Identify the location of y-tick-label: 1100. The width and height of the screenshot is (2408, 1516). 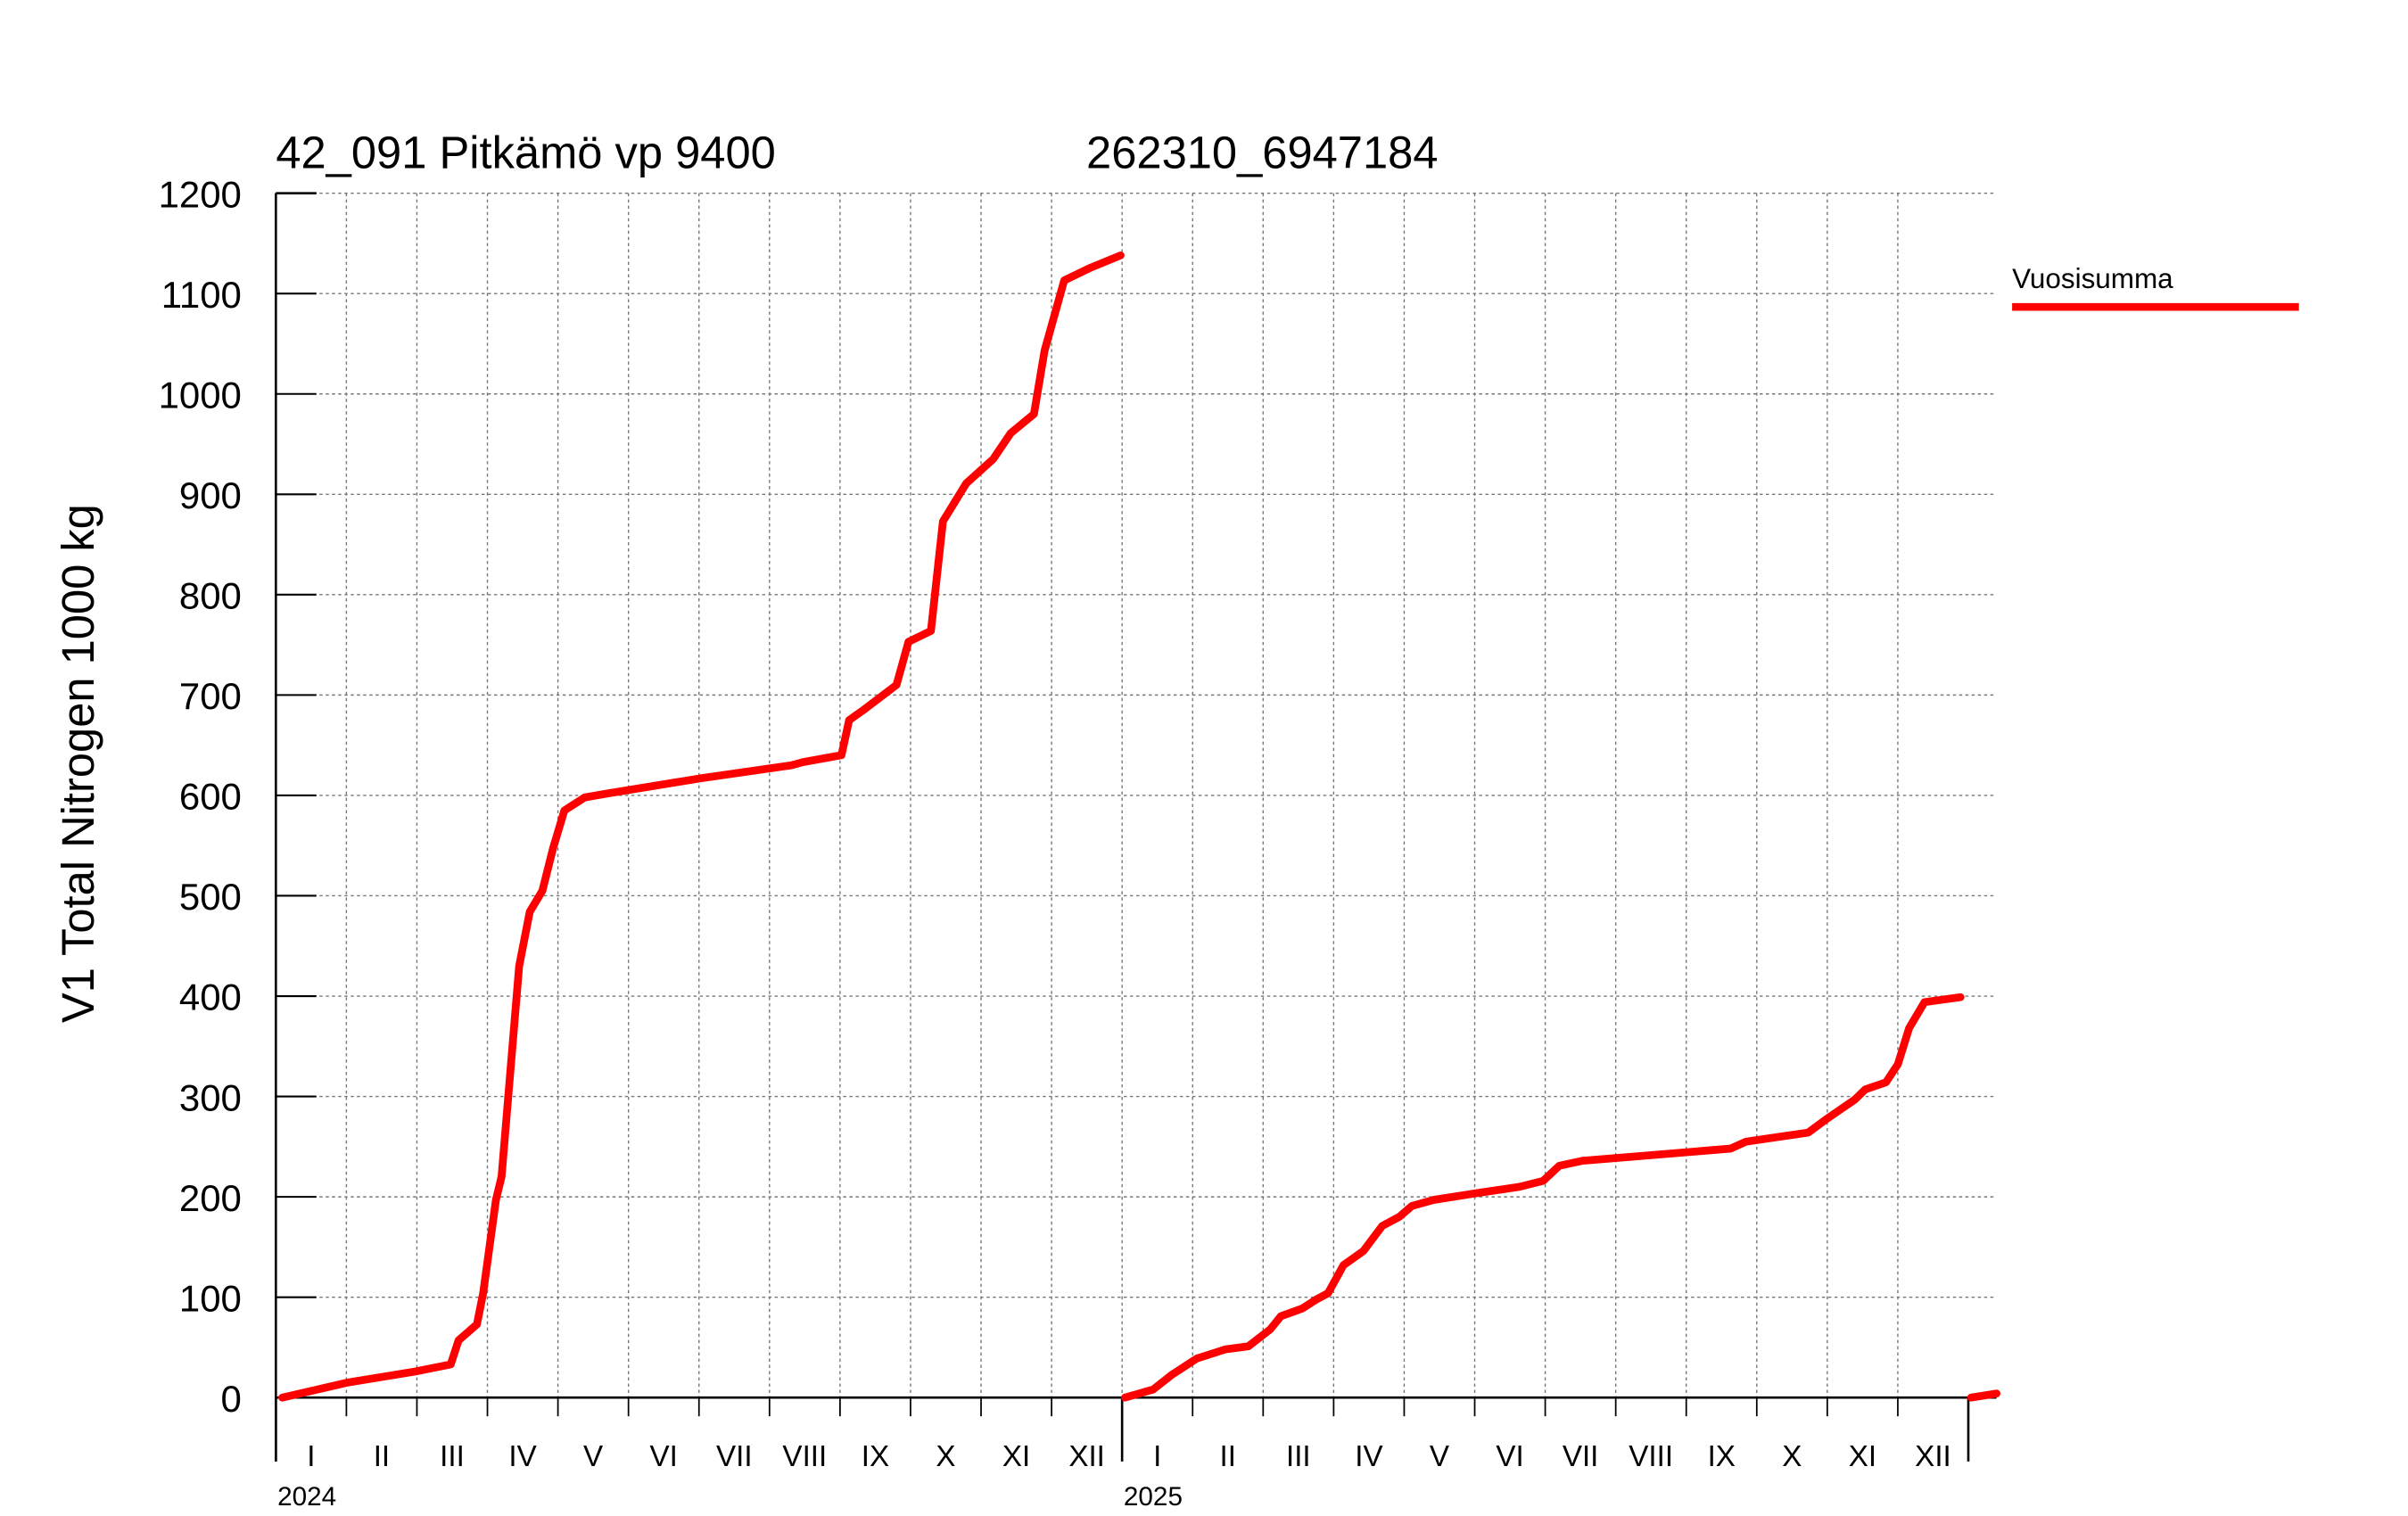
(201, 295).